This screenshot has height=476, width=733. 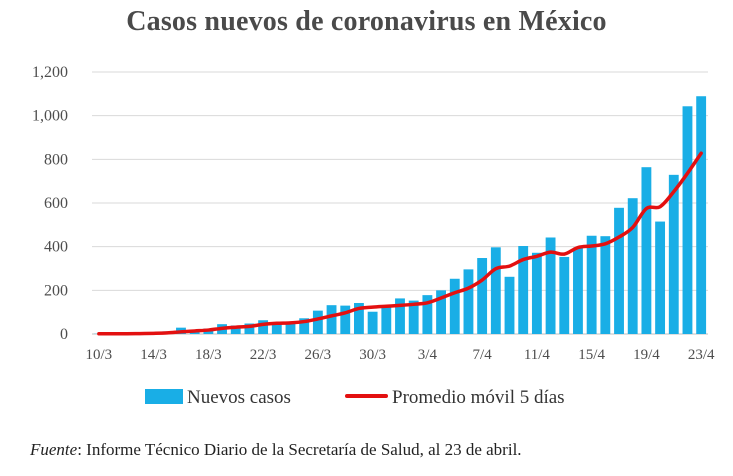 I want to click on x-tick-label: 19/4, so click(x=646, y=355).